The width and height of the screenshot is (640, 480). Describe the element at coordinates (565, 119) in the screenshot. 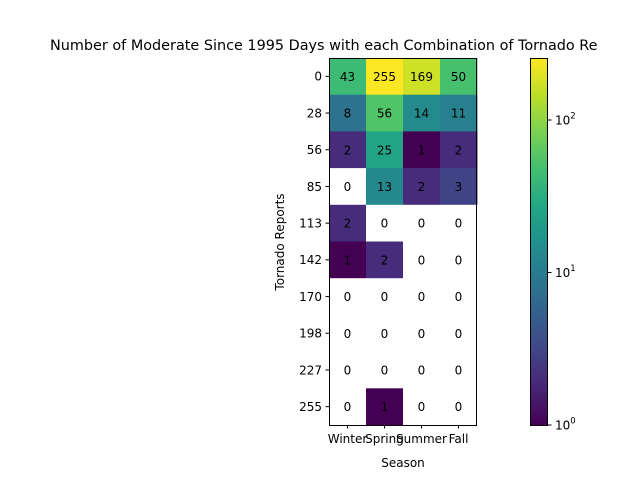

I see `colorbar-tick-label: 10²` at that location.